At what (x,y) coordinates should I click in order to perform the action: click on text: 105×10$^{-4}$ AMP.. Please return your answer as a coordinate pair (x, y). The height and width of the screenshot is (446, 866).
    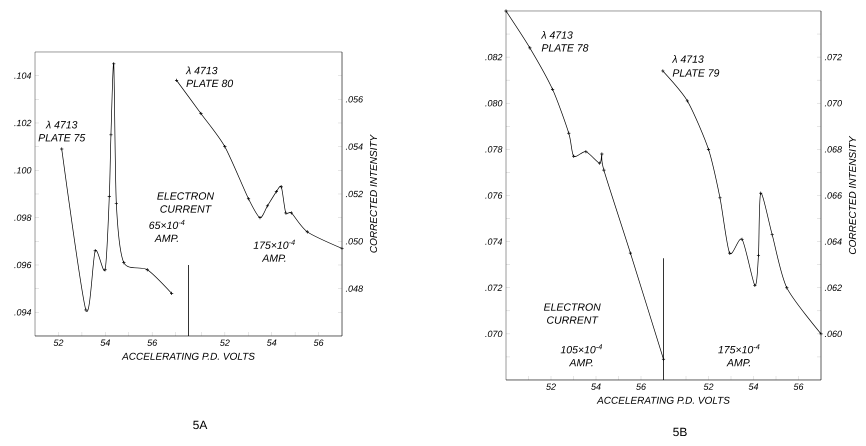
    Looking at the image, I should click on (581, 355).